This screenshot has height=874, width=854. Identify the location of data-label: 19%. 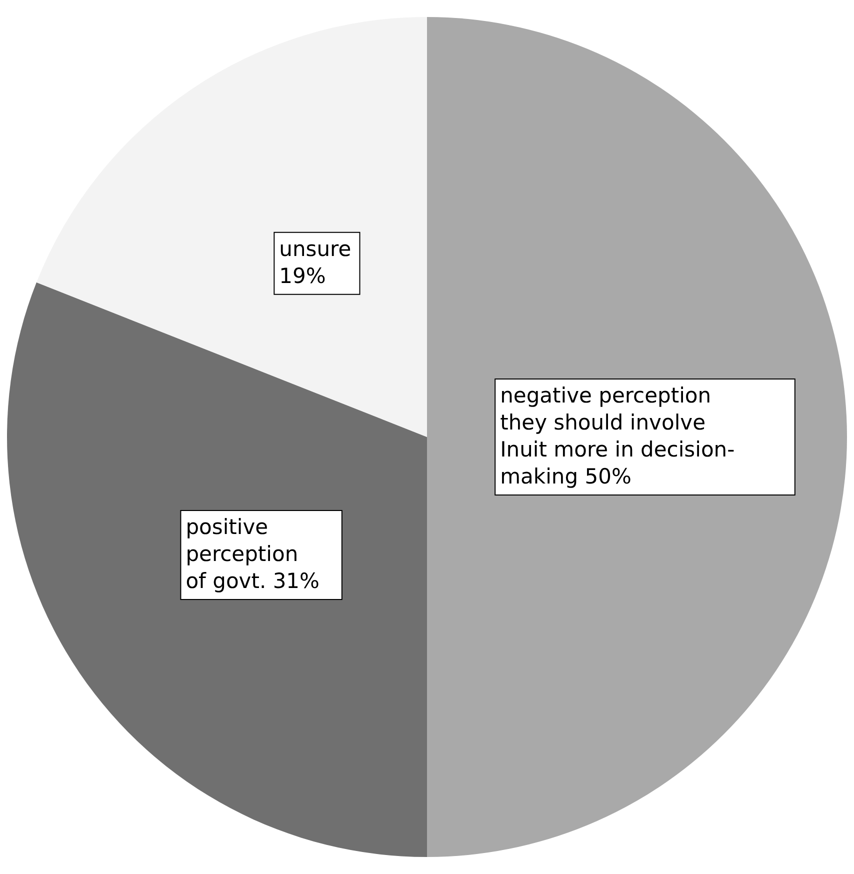
(302, 276).